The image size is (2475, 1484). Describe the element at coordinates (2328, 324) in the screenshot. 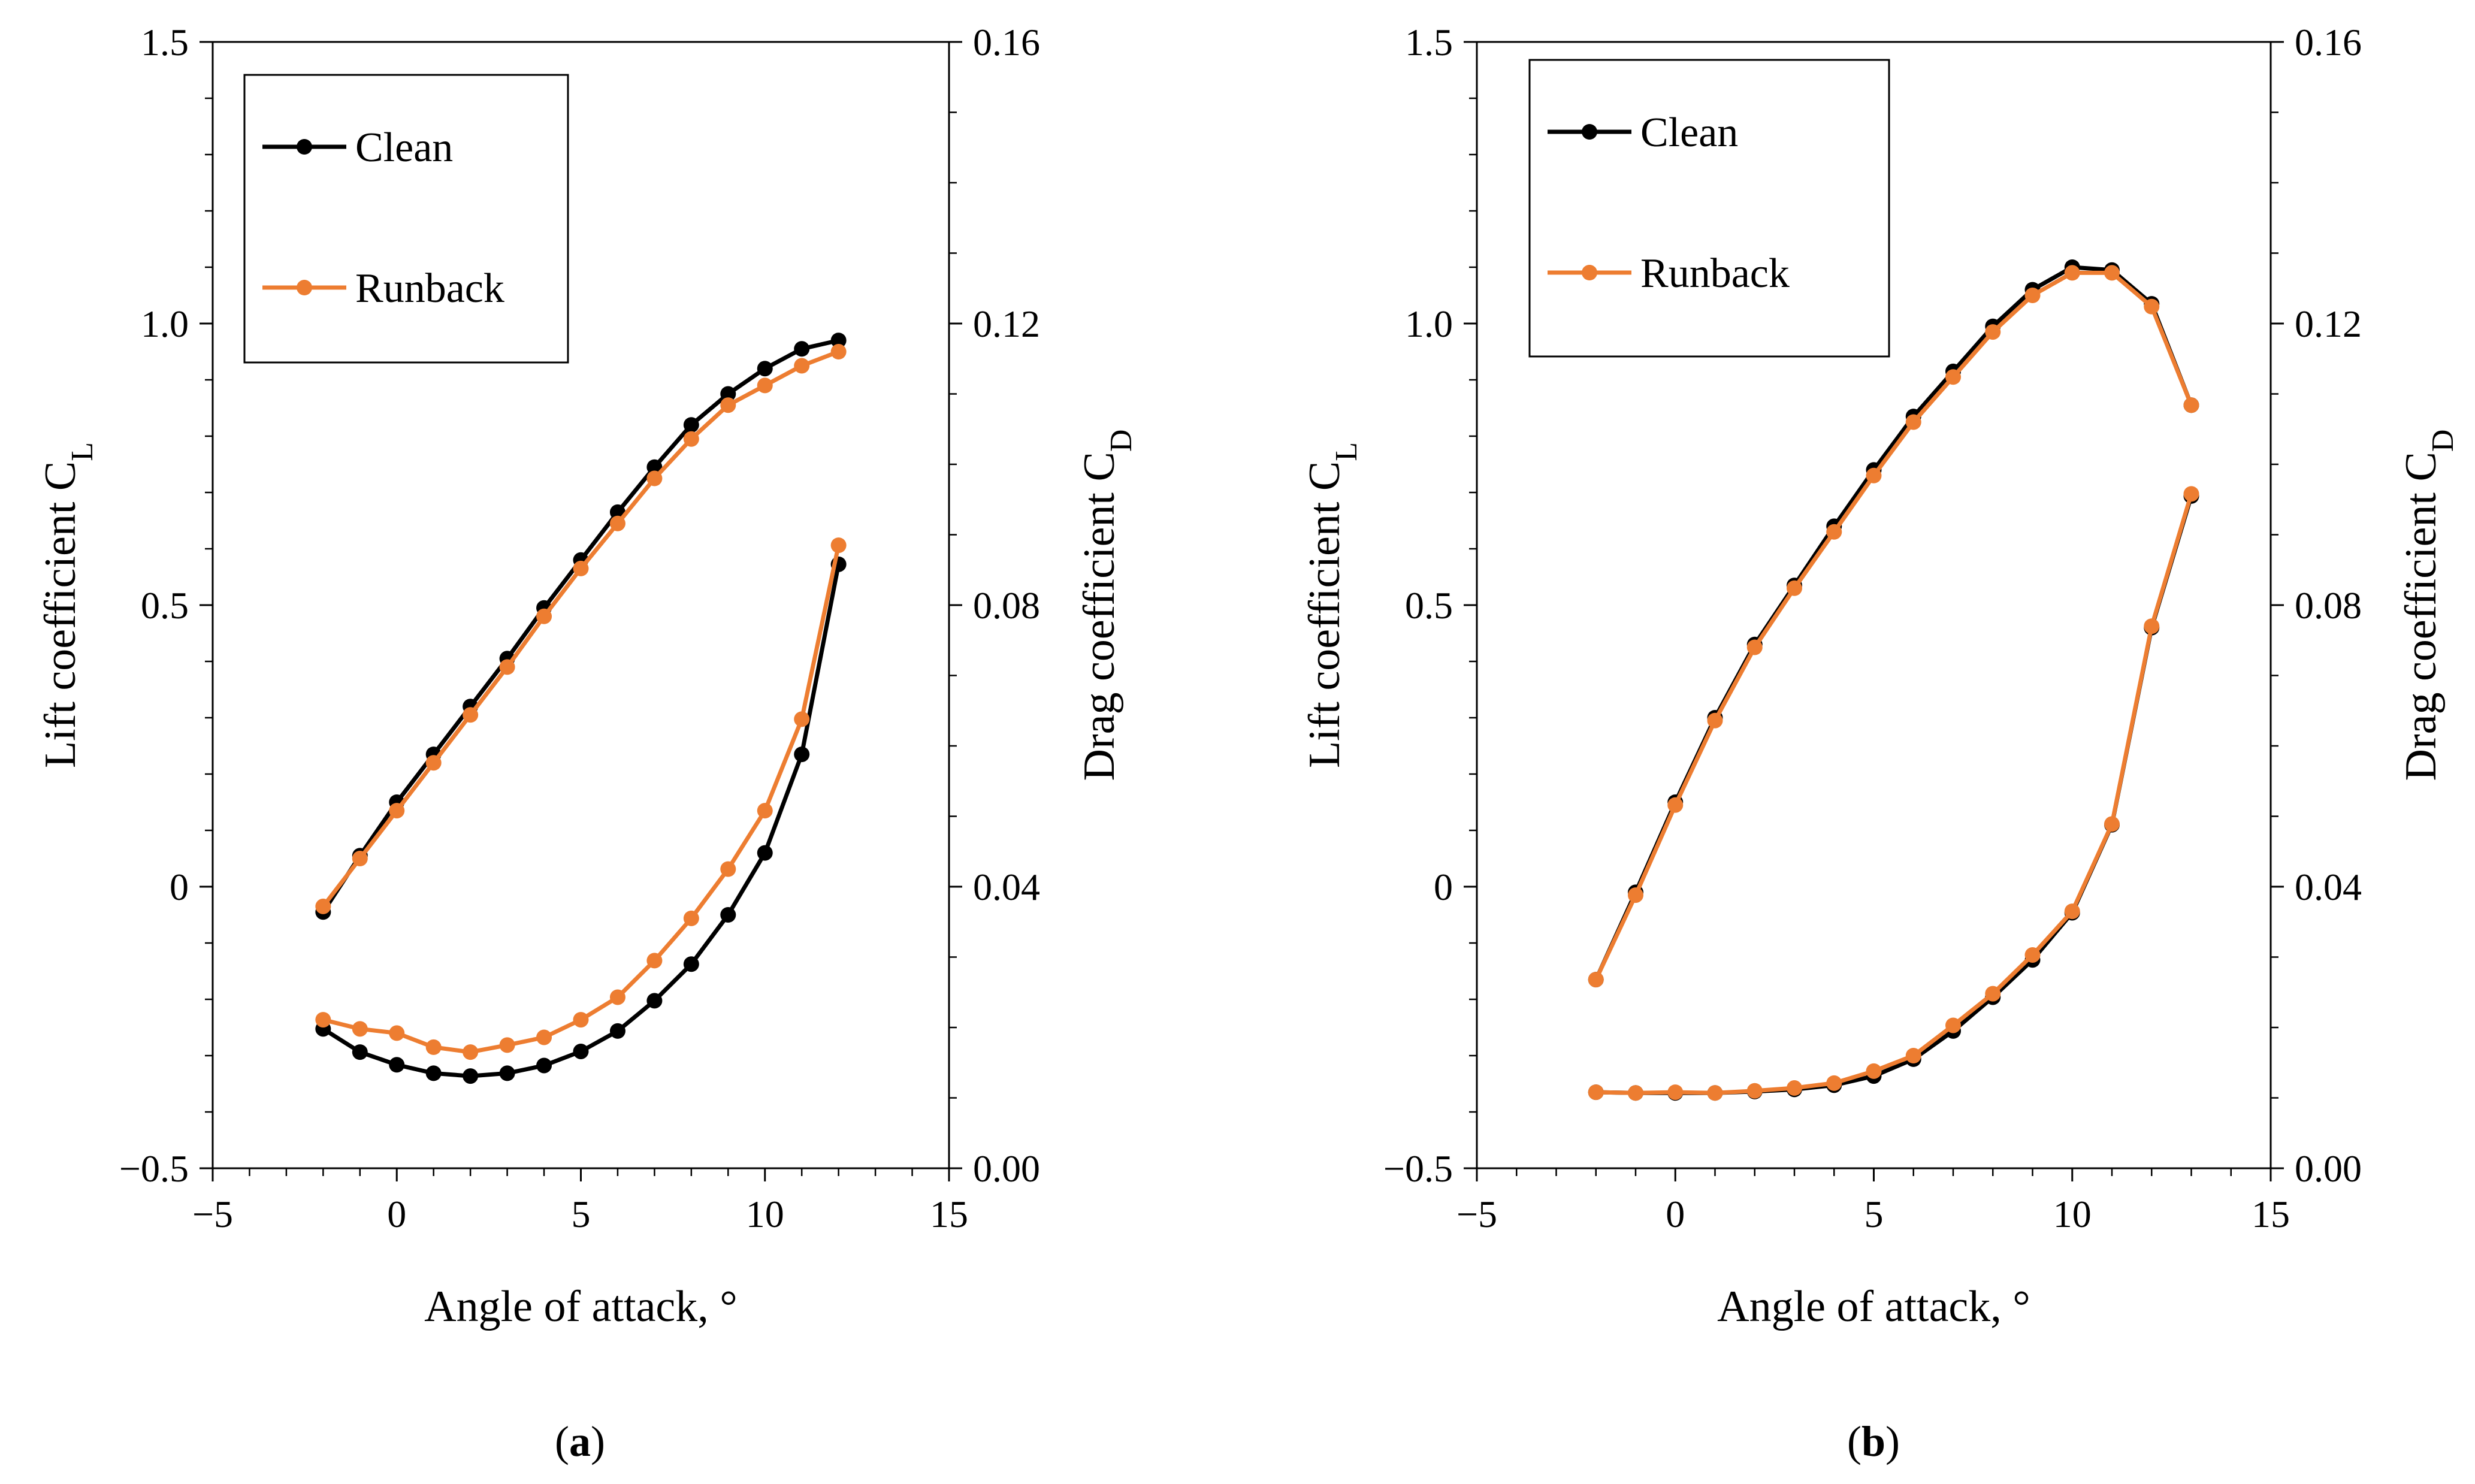

I see `y2-tick-label: 0.12` at that location.